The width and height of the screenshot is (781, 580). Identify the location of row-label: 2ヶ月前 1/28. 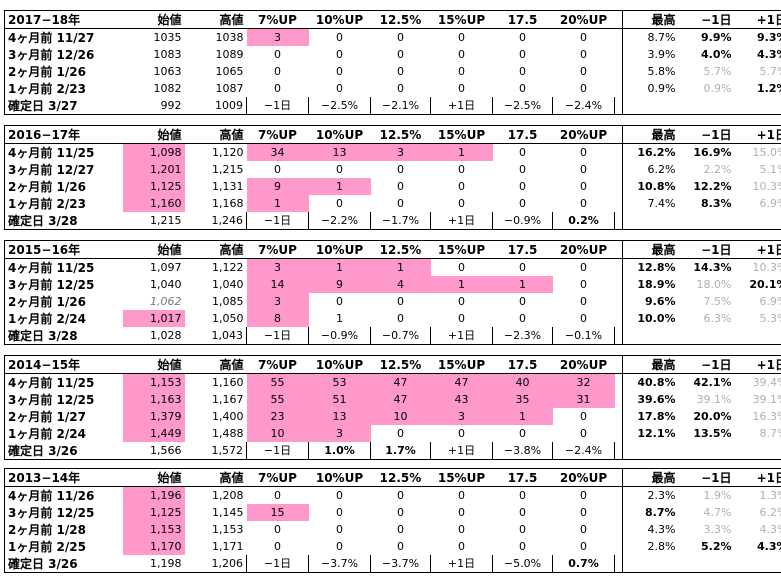
(63, 529).